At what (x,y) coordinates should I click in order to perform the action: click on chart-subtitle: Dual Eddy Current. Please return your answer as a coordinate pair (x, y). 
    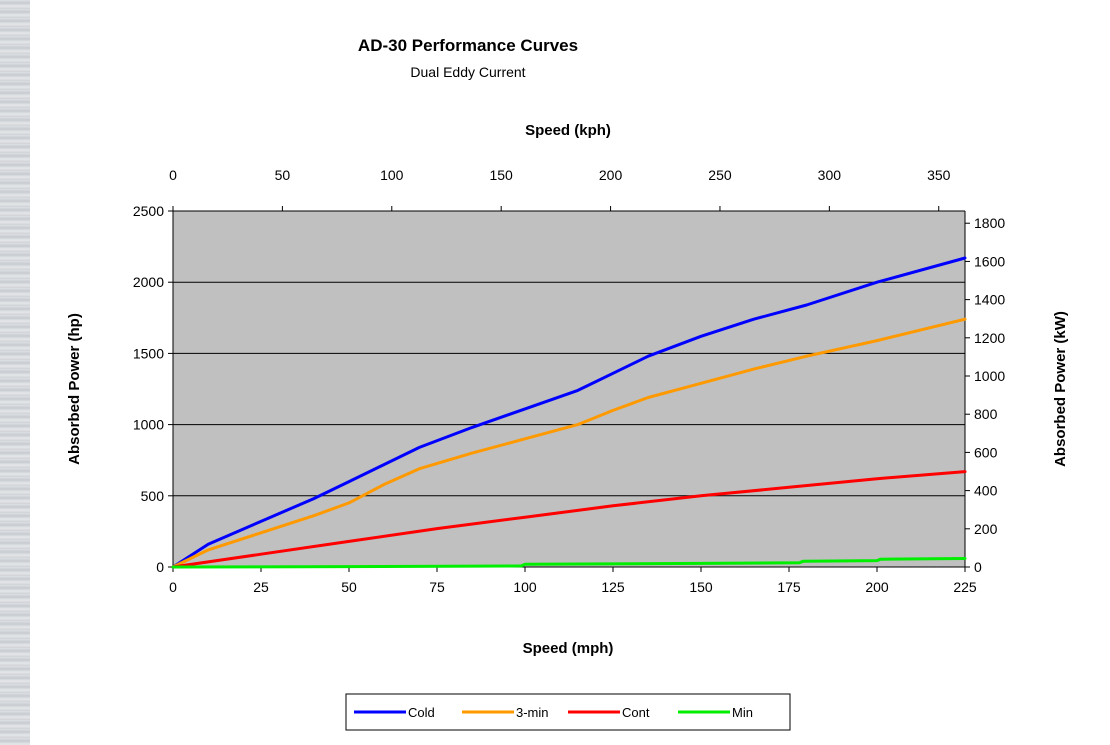
    Looking at the image, I should click on (467, 72).